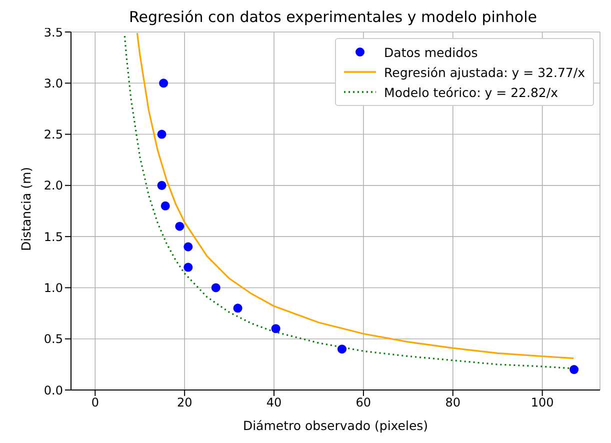 This screenshot has height=443, width=611. I want to click on y-tick-label: 3.0, so click(53, 83).